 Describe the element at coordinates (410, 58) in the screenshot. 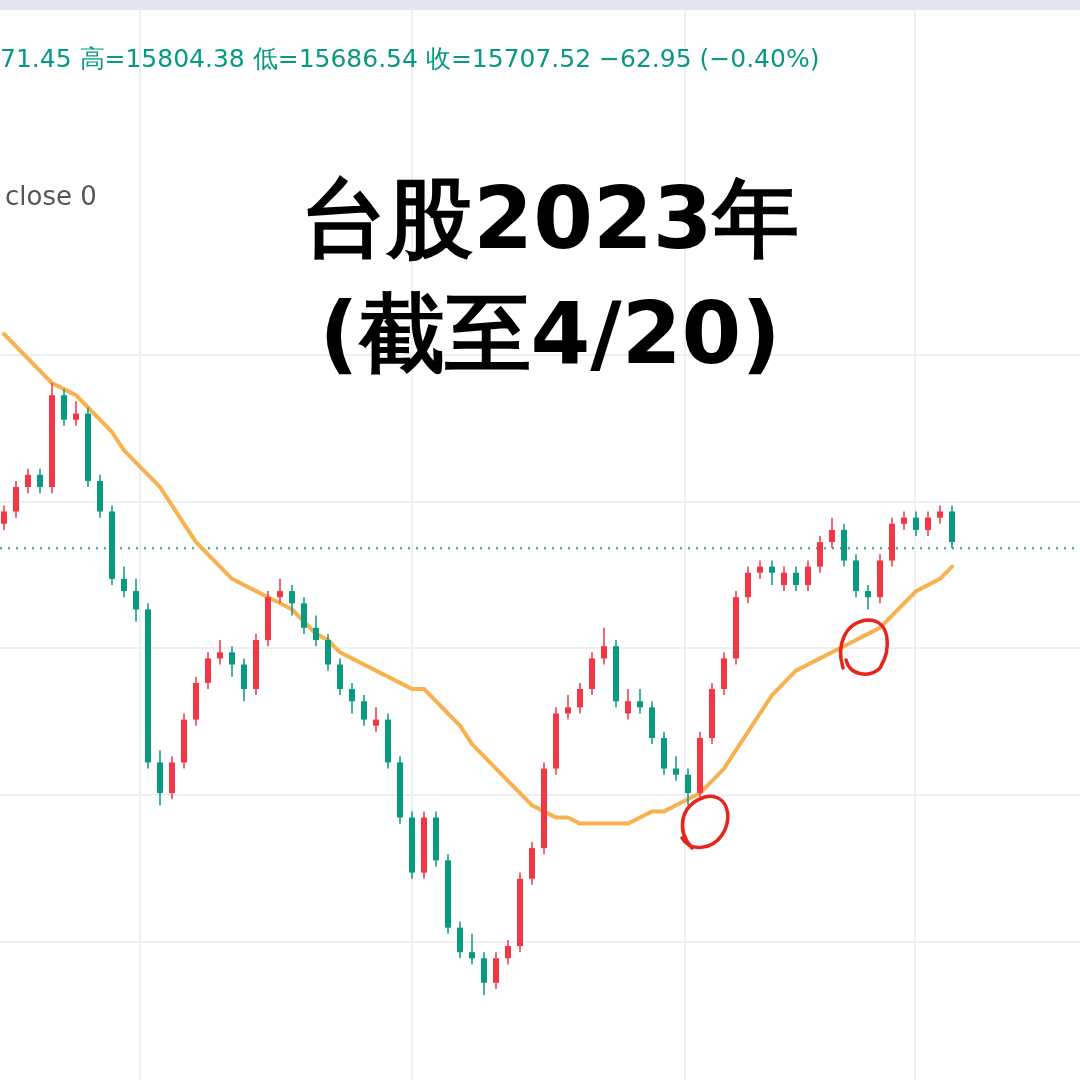

I see `annotation: 71.45 高=15804.38 低=15686.54 收=15707.52 −62.95 (−0.40%)` at that location.